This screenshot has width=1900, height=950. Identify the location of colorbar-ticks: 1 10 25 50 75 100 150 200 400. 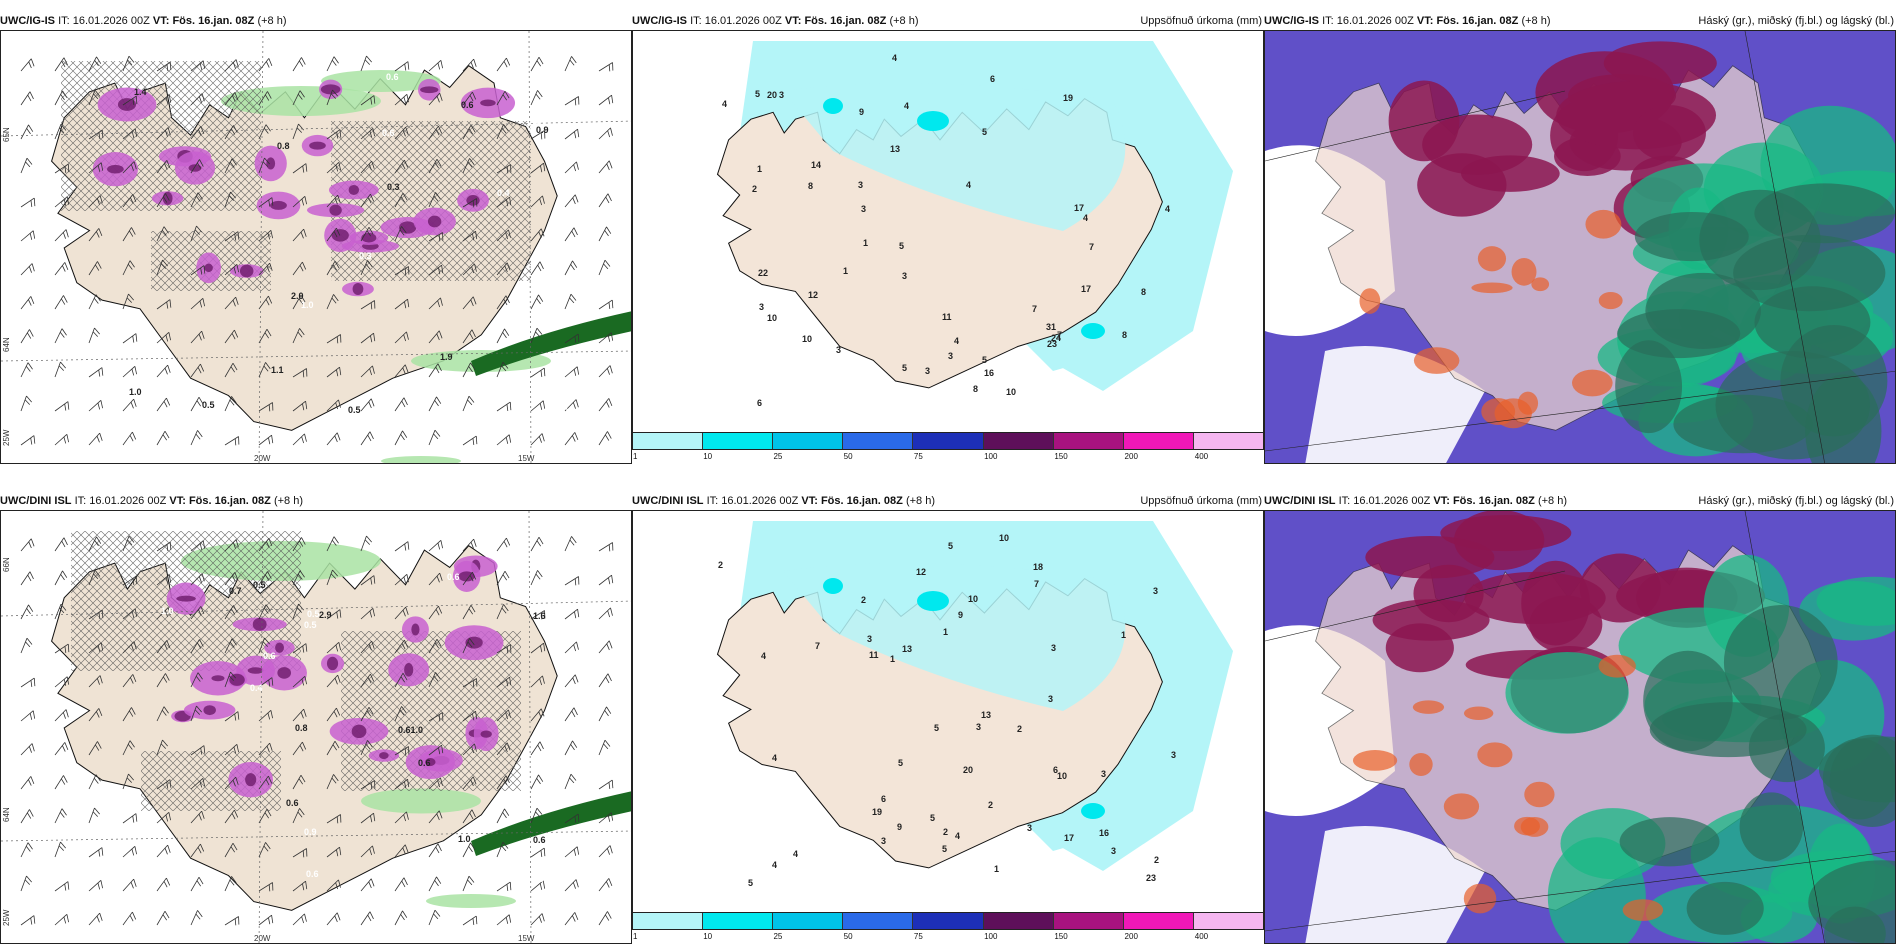
(948, 457).